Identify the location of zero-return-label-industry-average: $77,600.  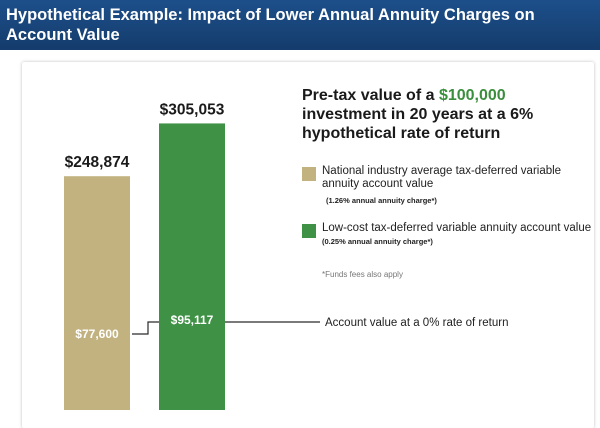
(97, 334).